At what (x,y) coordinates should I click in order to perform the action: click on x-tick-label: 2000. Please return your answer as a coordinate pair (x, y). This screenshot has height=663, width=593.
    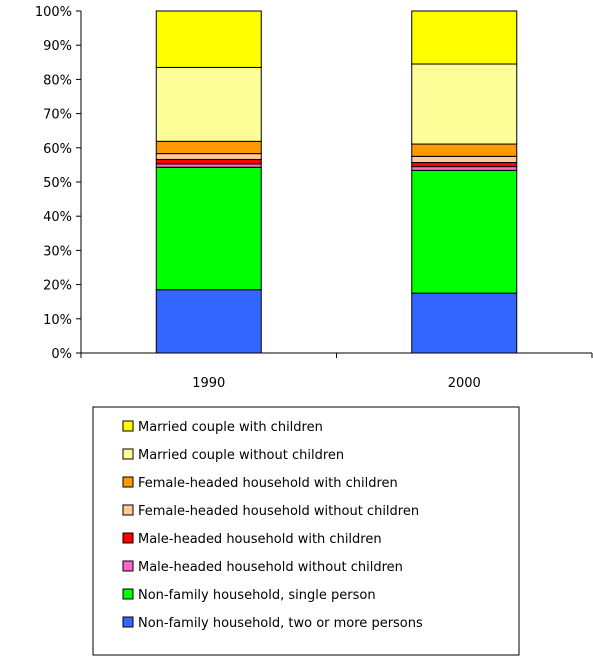
    Looking at the image, I should click on (464, 383).